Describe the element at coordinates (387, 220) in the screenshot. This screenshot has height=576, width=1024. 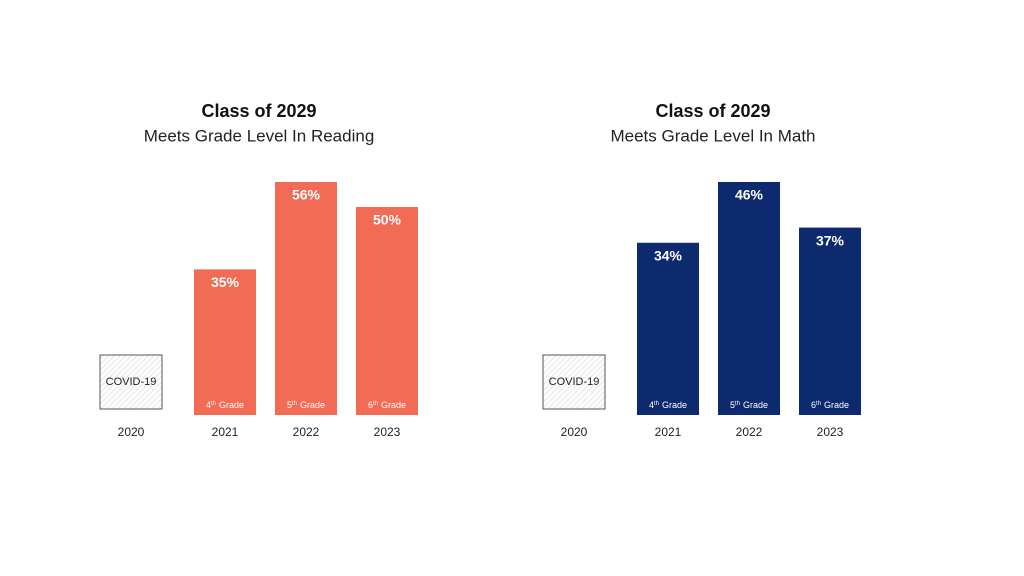
I see `value-label: 50%` at that location.